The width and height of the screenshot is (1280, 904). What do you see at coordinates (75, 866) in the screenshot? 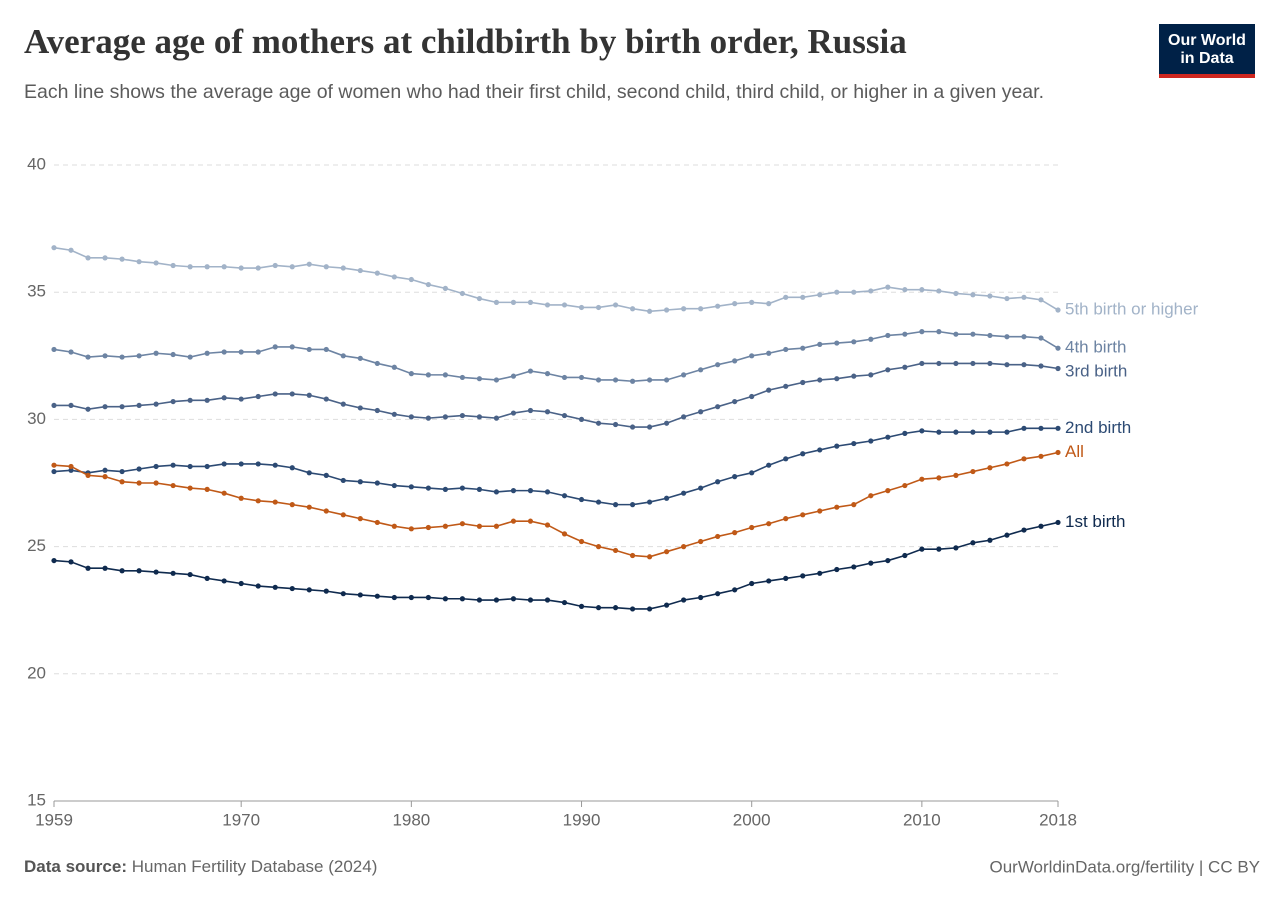
I see `source-label: Data source:` at bounding box center [75, 866].